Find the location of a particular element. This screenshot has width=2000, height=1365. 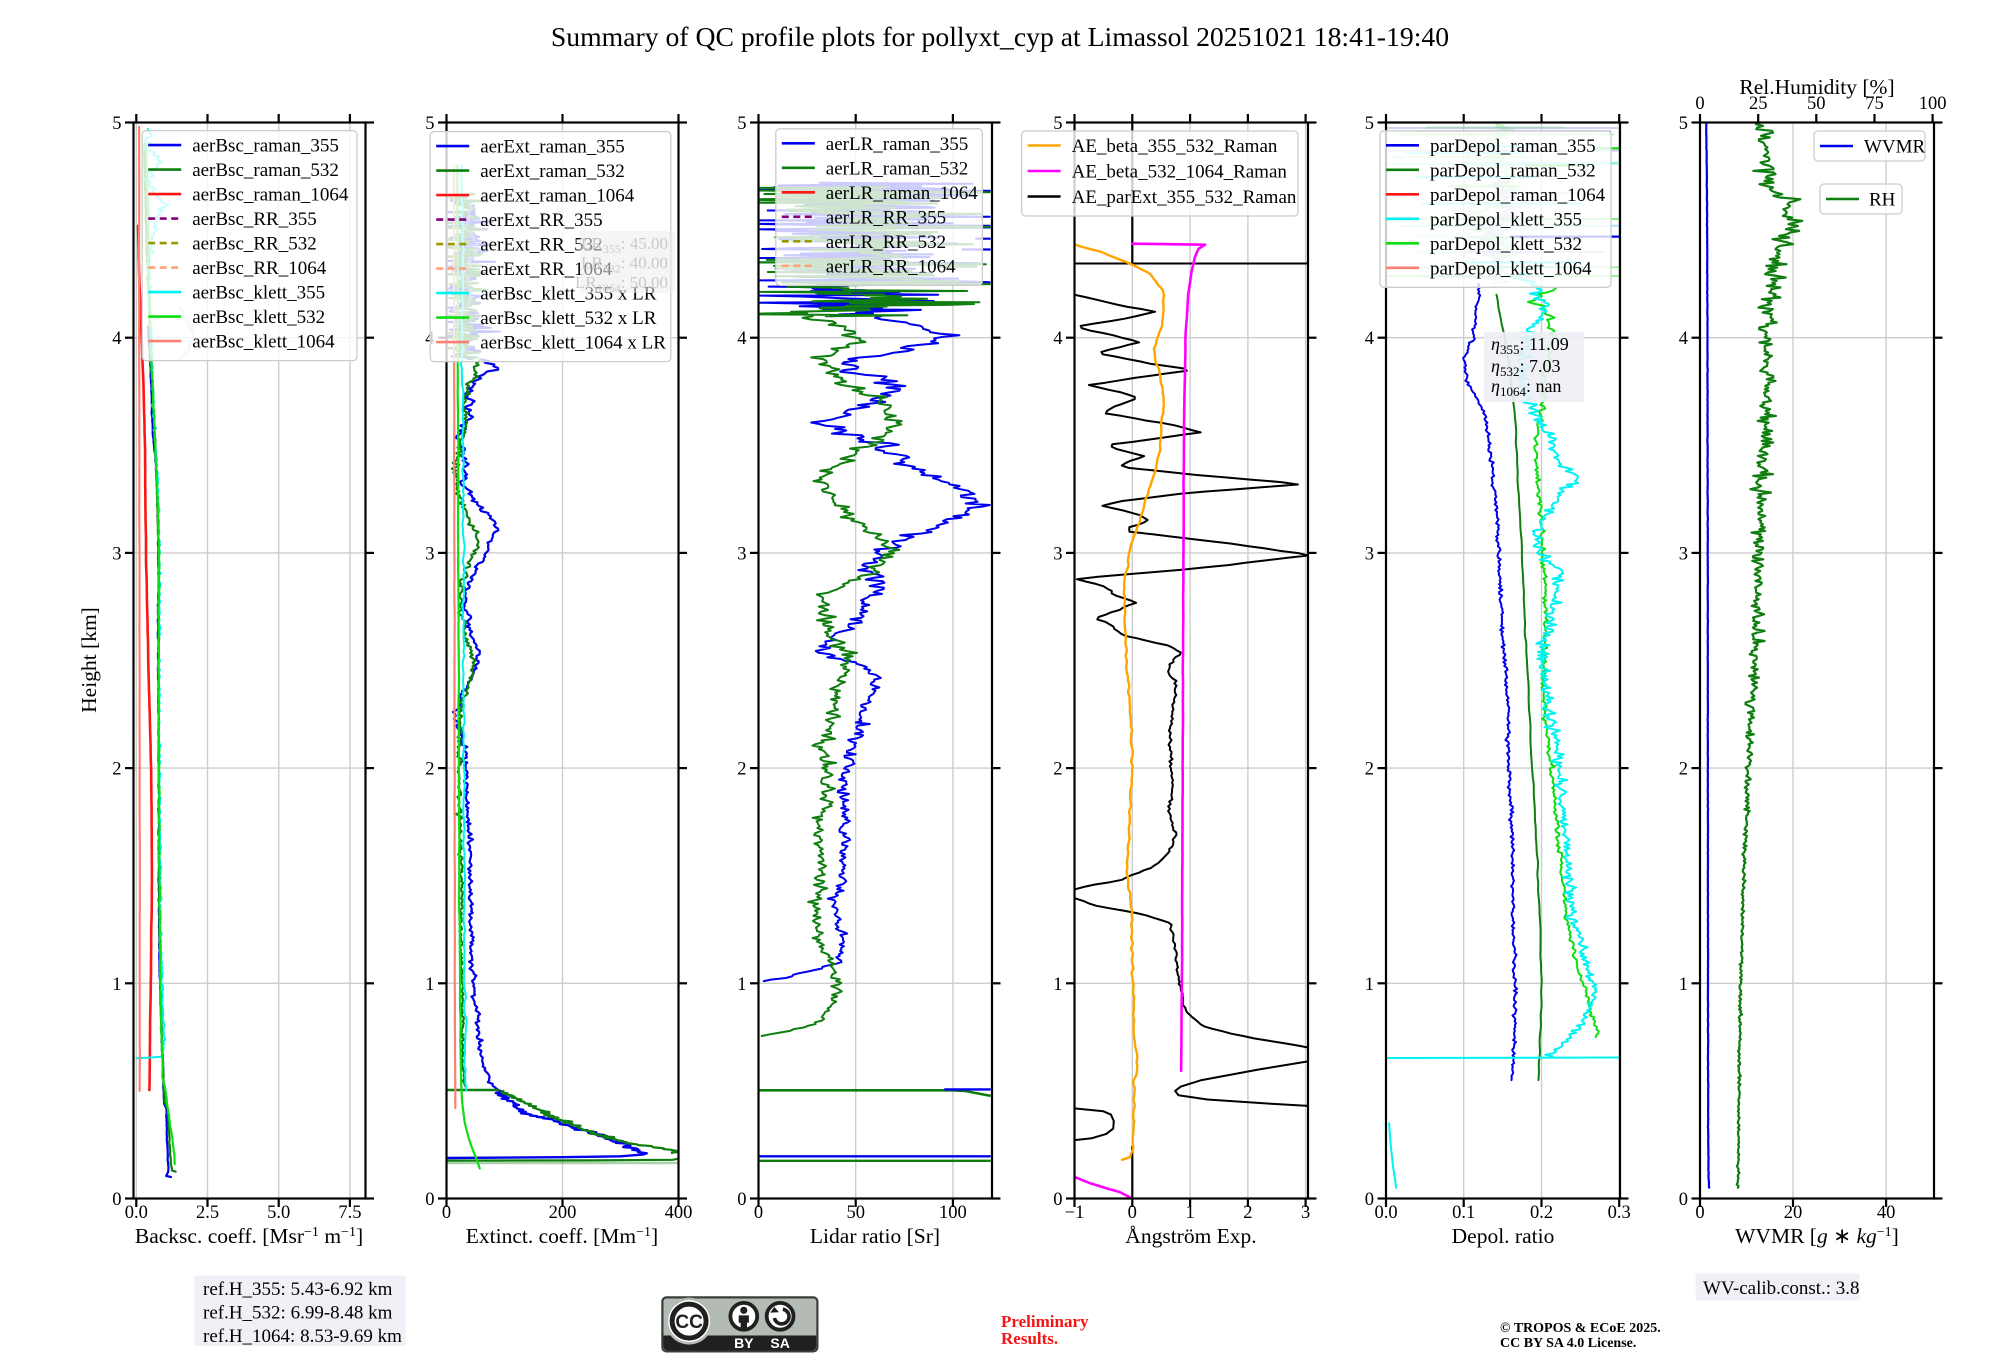

svg-text: aerExt_RR_532 is located at coordinates (541, 245).